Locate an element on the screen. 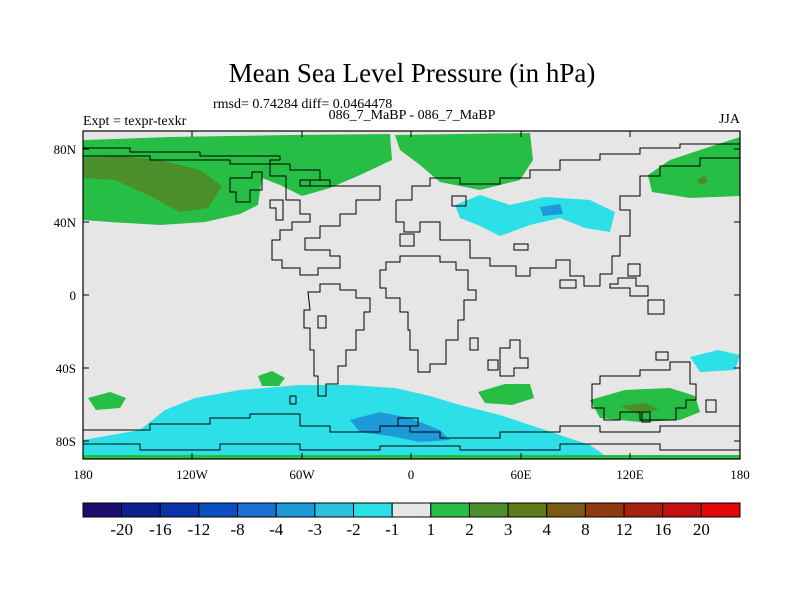 The width and height of the screenshot is (800, 600). colorbar-label: -3 is located at coordinates (315, 529).